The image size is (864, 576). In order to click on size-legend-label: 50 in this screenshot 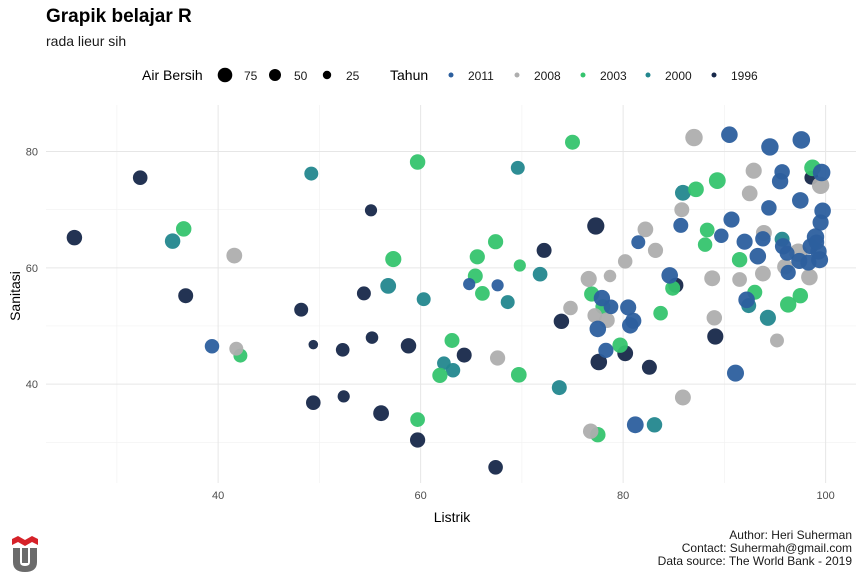, I will do `click(301, 76)`.